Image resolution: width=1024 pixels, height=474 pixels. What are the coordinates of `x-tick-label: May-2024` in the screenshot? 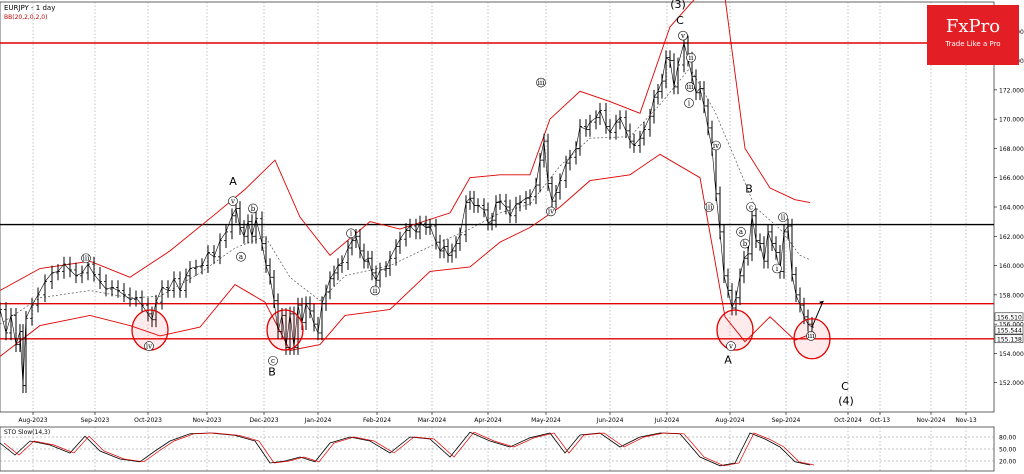 It's located at (546, 420).